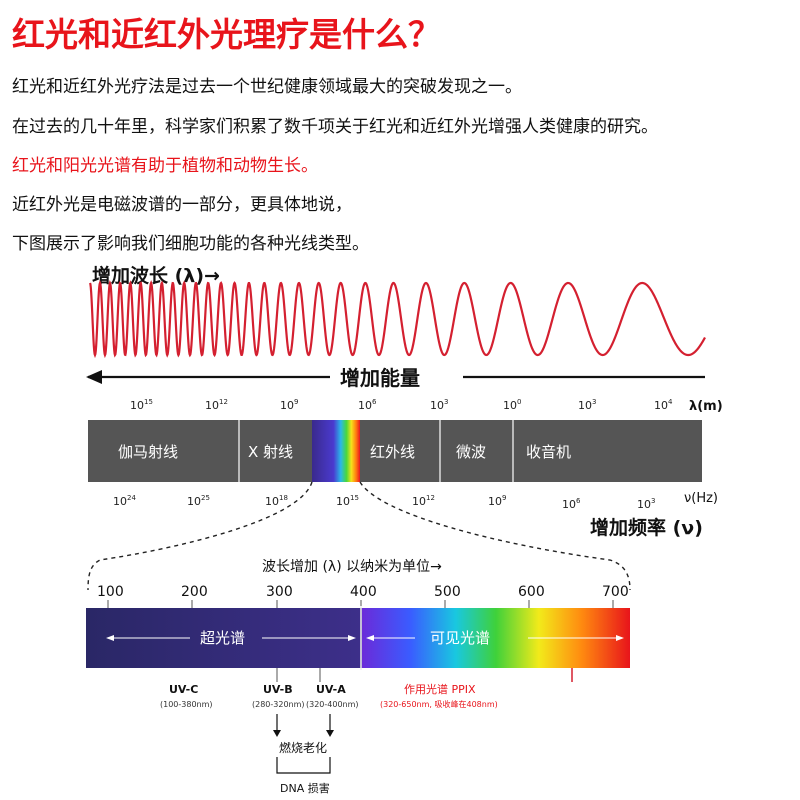 Image resolution: width=800 pixels, height=800 pixels. I want to click on uvb-name: UV-B, so click(278, 689).